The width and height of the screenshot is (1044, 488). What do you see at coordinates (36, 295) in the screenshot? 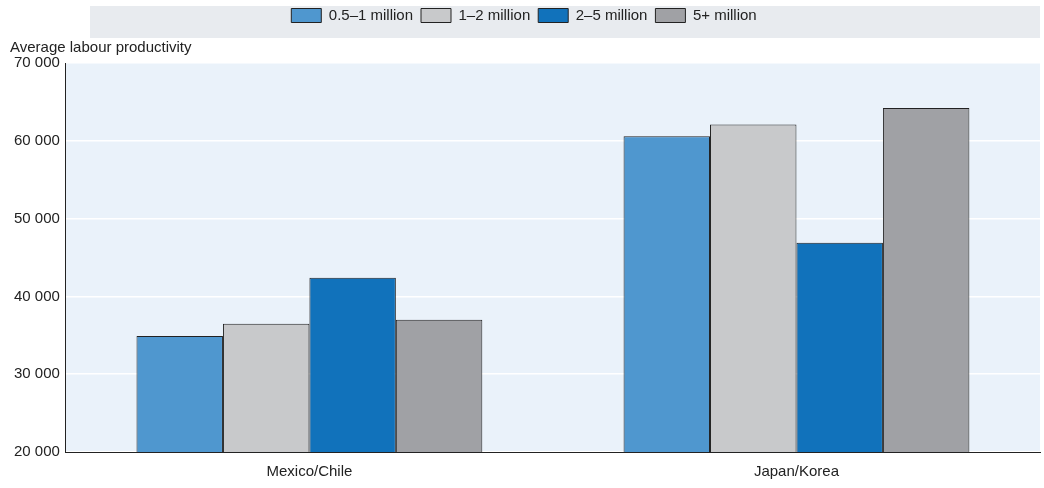
I see `y-tick-label: 40 000` at bounding box center [36, 295].